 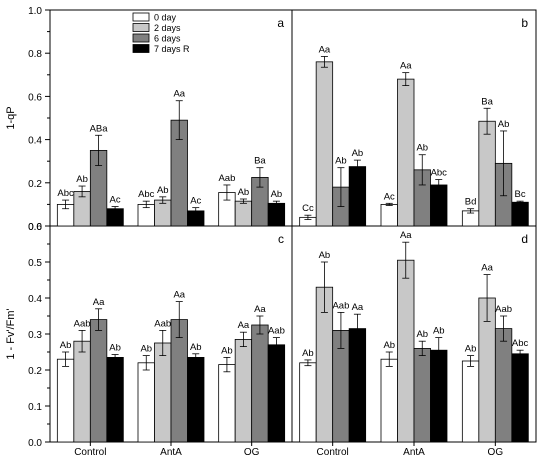 What do you see at coordinates (35, 443) in the screenshot?
I see `y-tick-label: 0.0` at bounding box center [35, 443].